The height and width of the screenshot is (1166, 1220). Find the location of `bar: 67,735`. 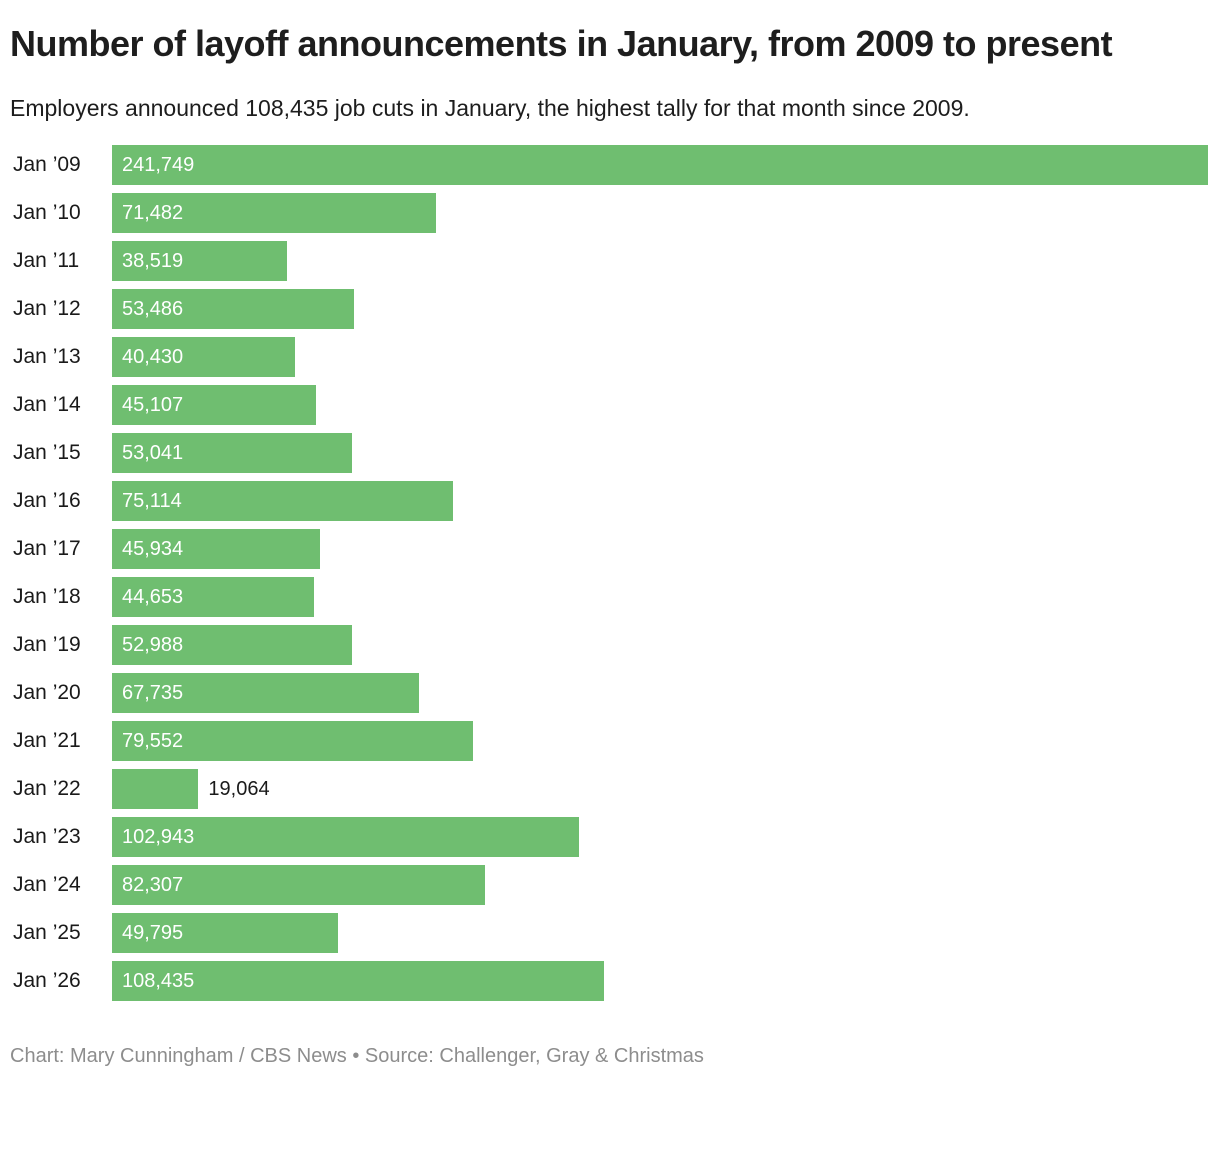

bar: 67,735 is located at coordinates (266, 693).